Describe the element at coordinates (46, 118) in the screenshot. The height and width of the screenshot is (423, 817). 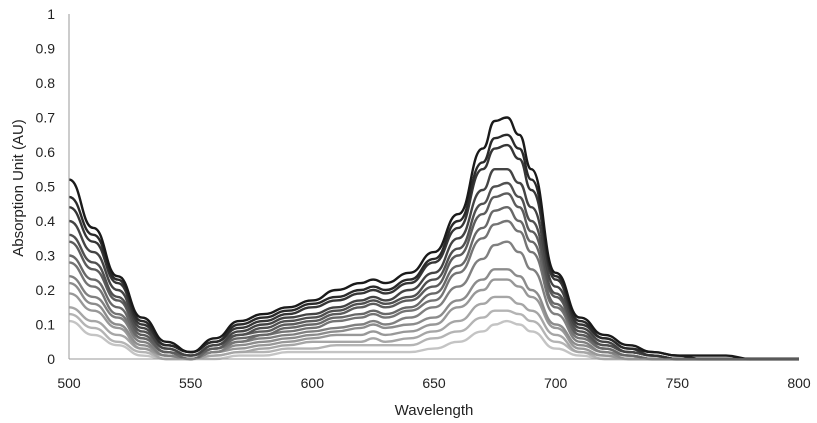
I see `y-tick-label: 0.7` at that location.